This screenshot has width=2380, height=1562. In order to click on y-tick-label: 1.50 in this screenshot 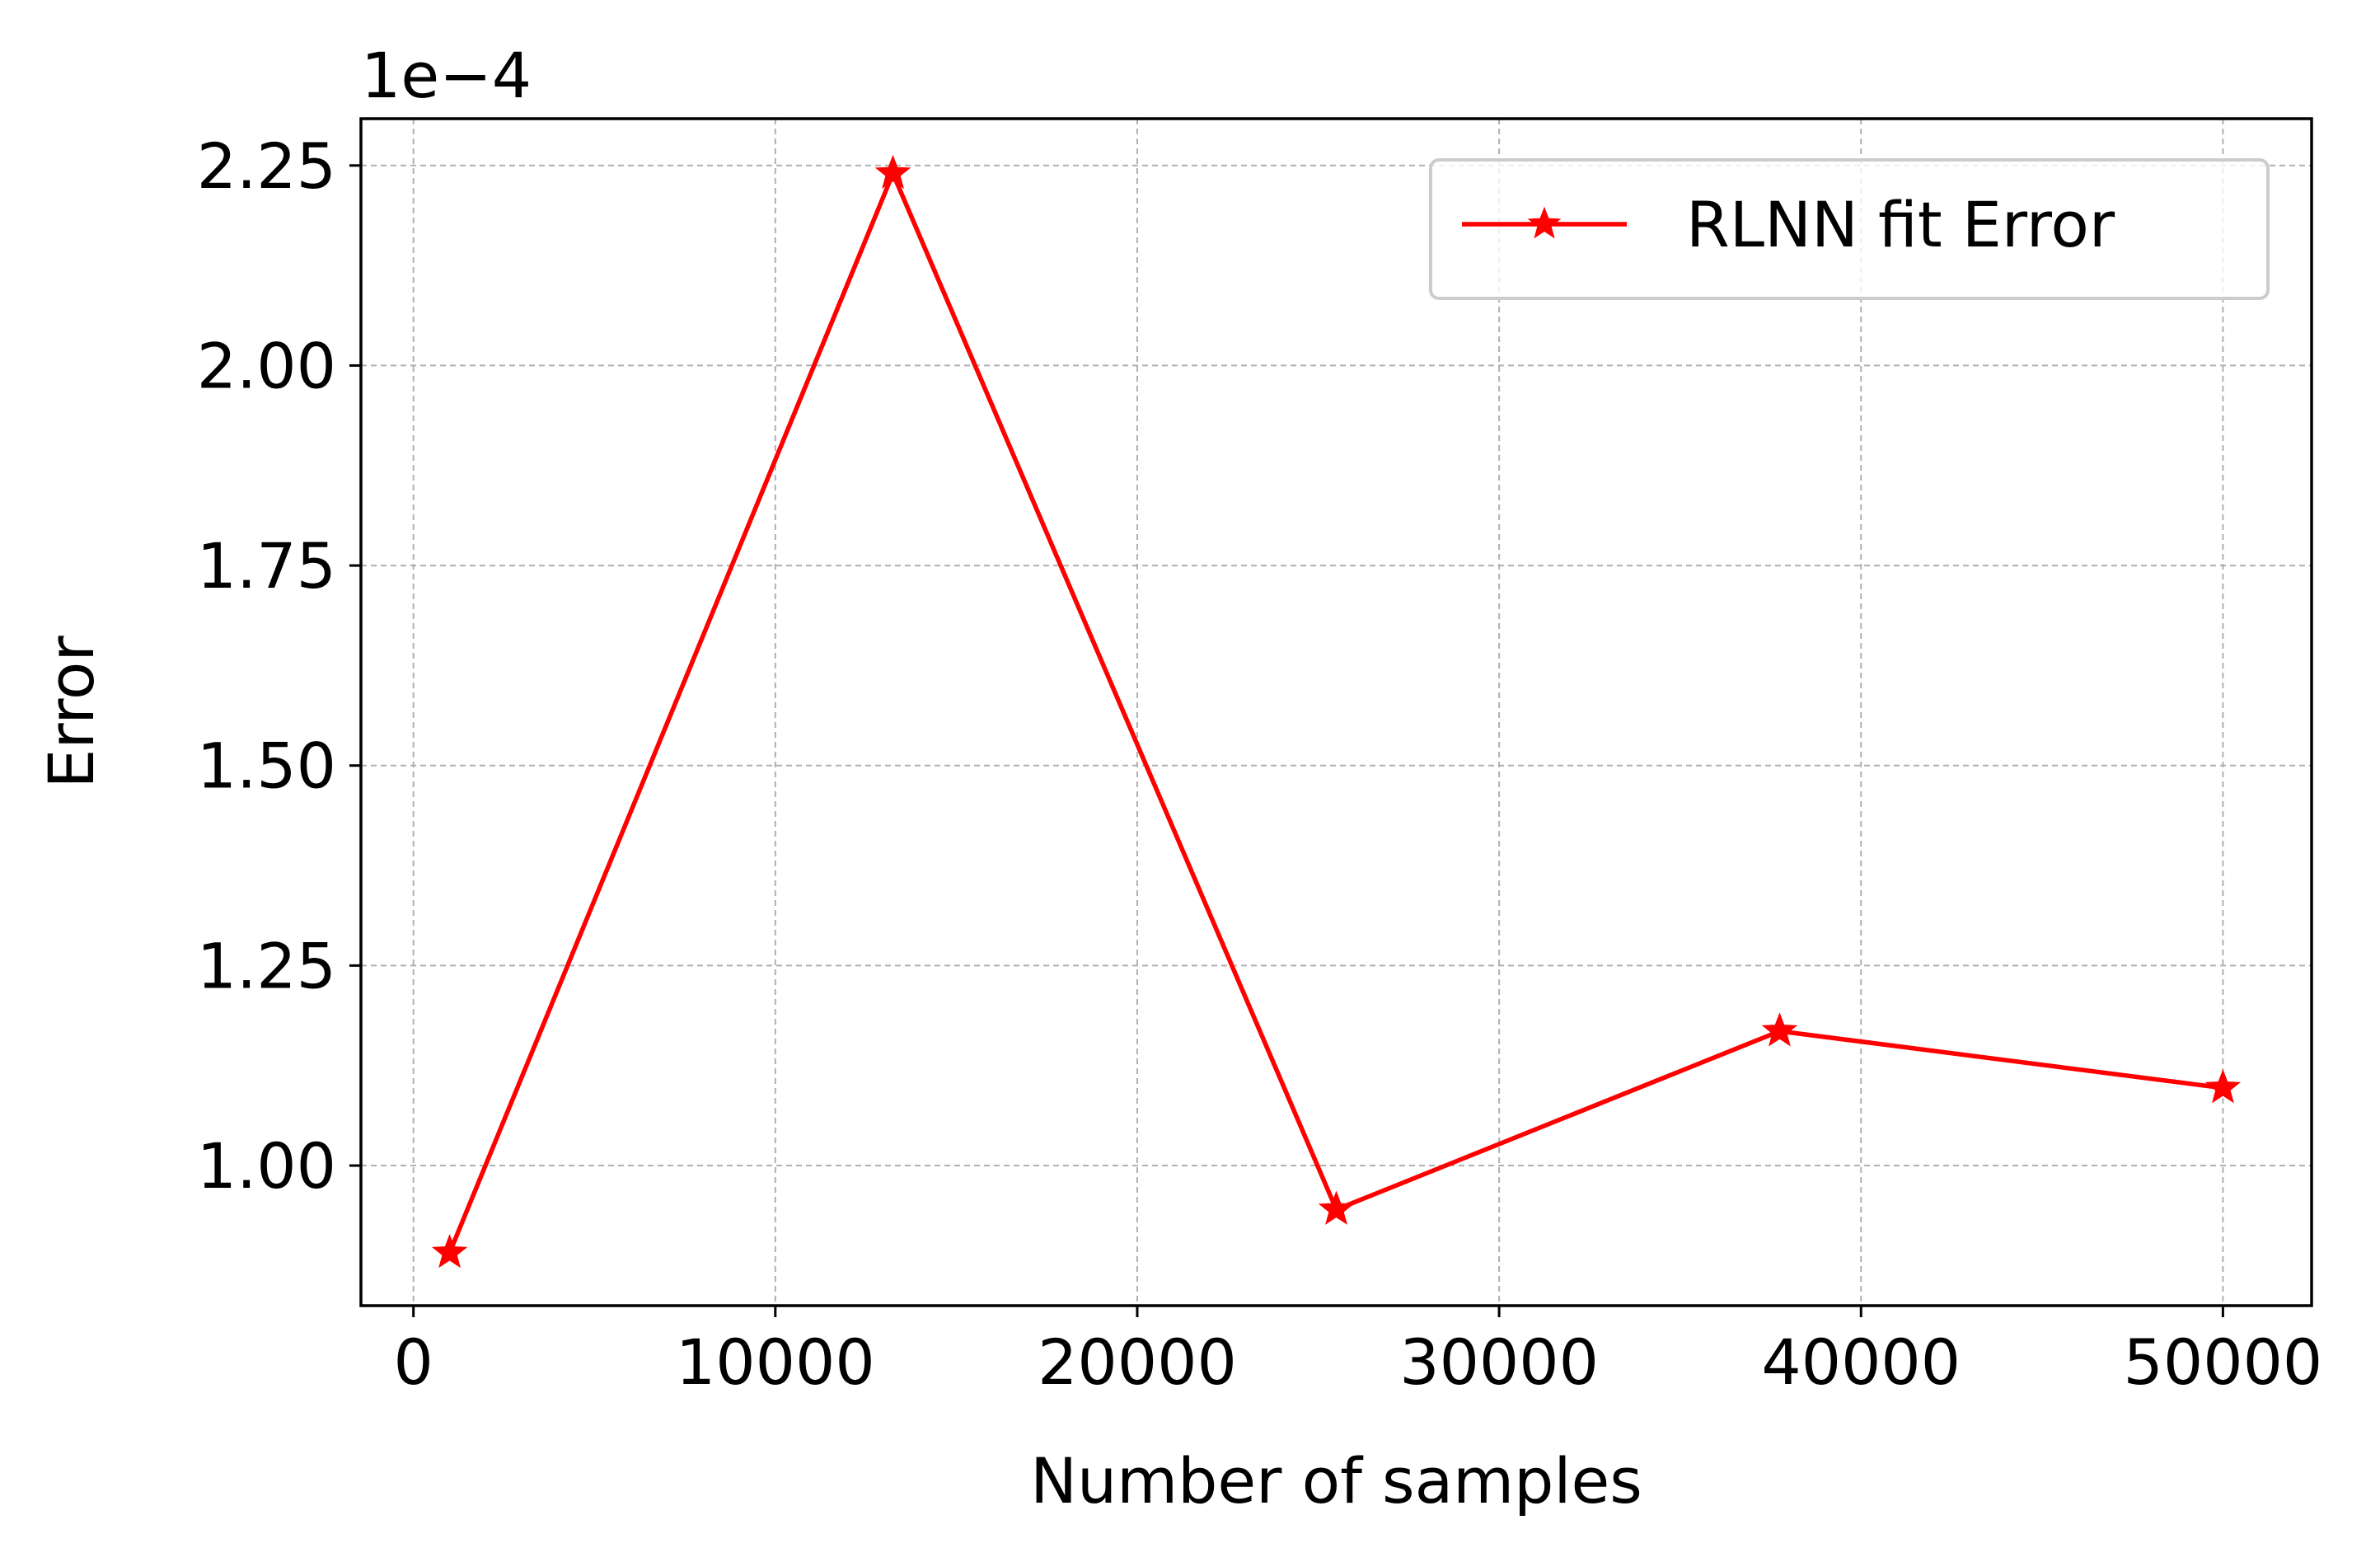, I will do `click(266, 766)`.